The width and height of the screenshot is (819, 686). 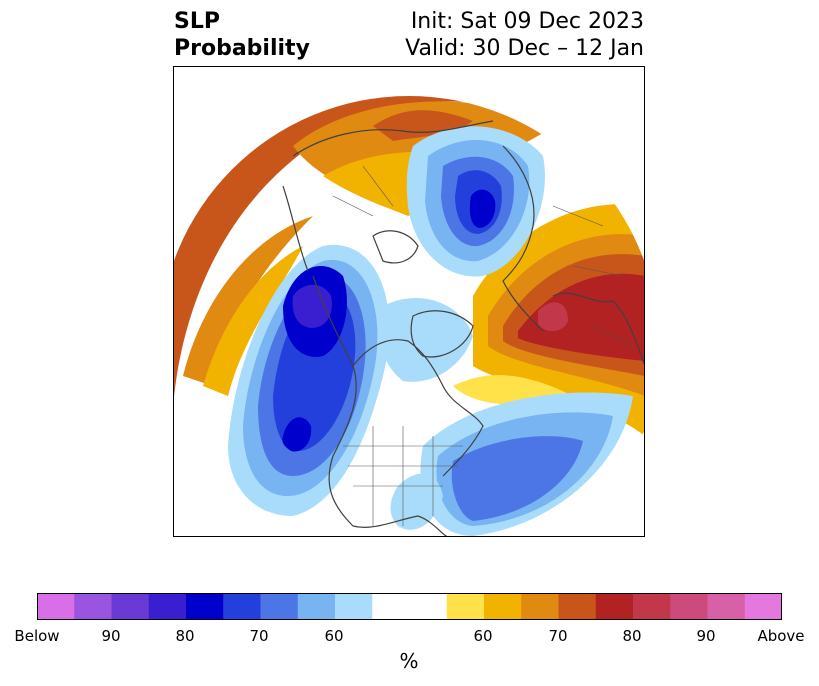 What do you see at coordinates (111, 636) in the screenshot?
I see `colorbar-tick-below-90: 90` at bounding box center [111, 636].